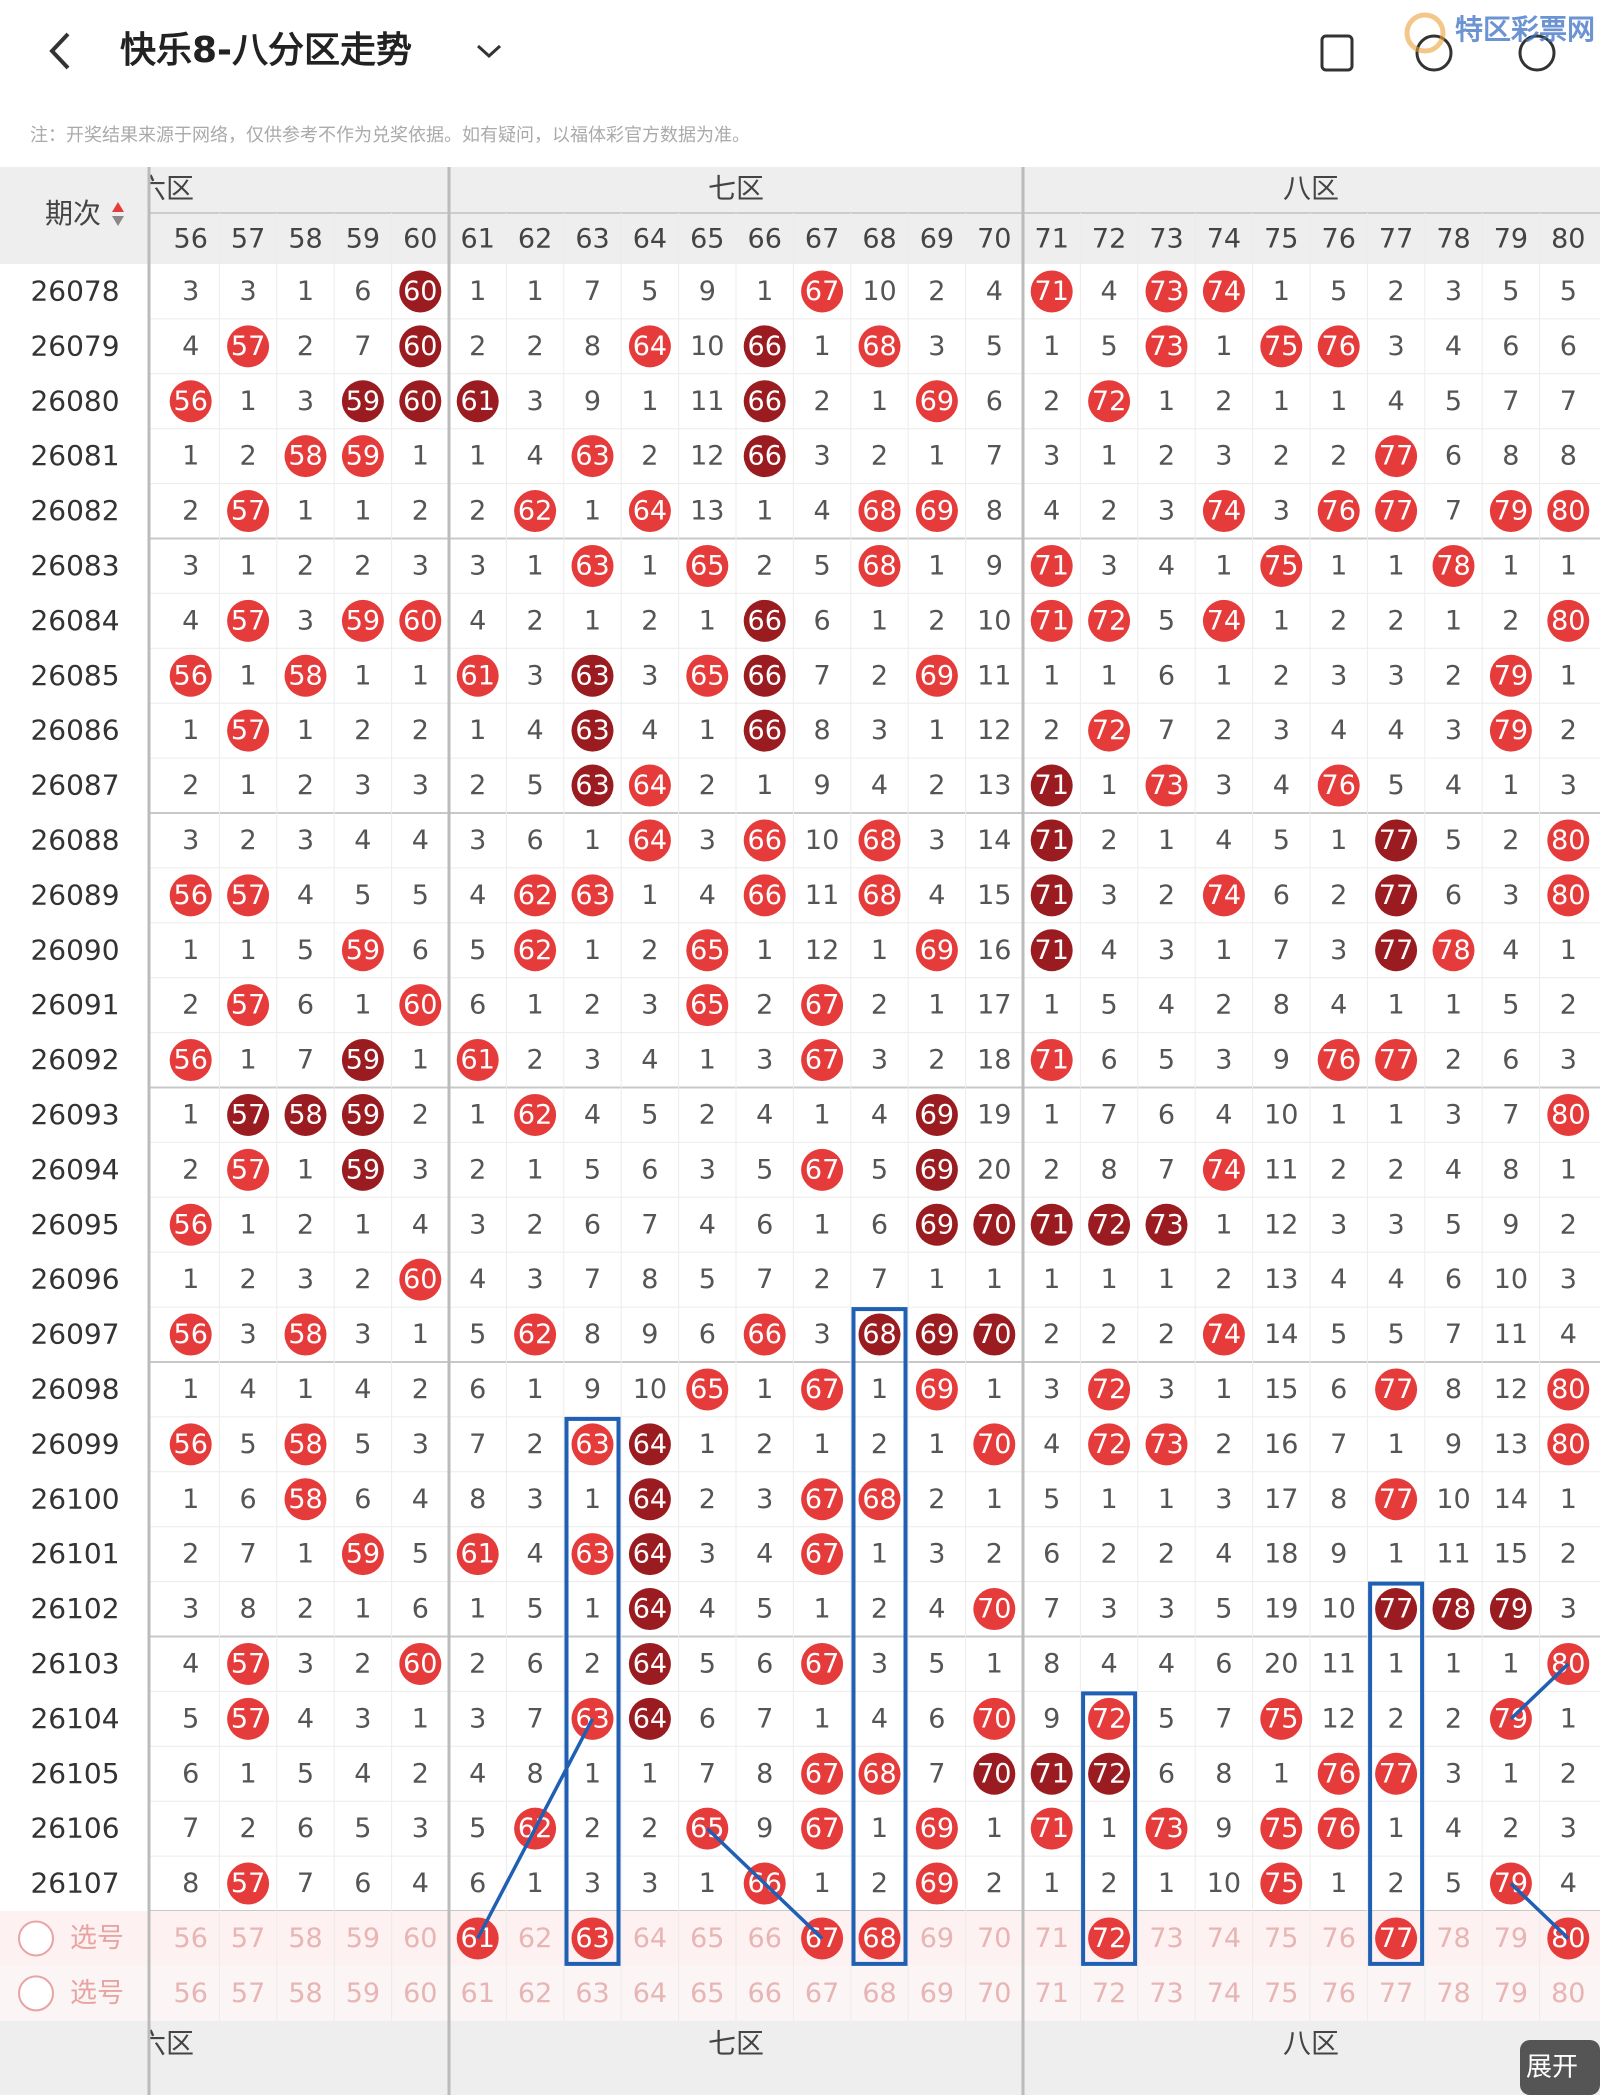 Image resolution: width=1600 pixels, height=2095 pixels. Describe the element at coordinates (1537, 53) in the screenshot. I see `icon-settings` at that location.